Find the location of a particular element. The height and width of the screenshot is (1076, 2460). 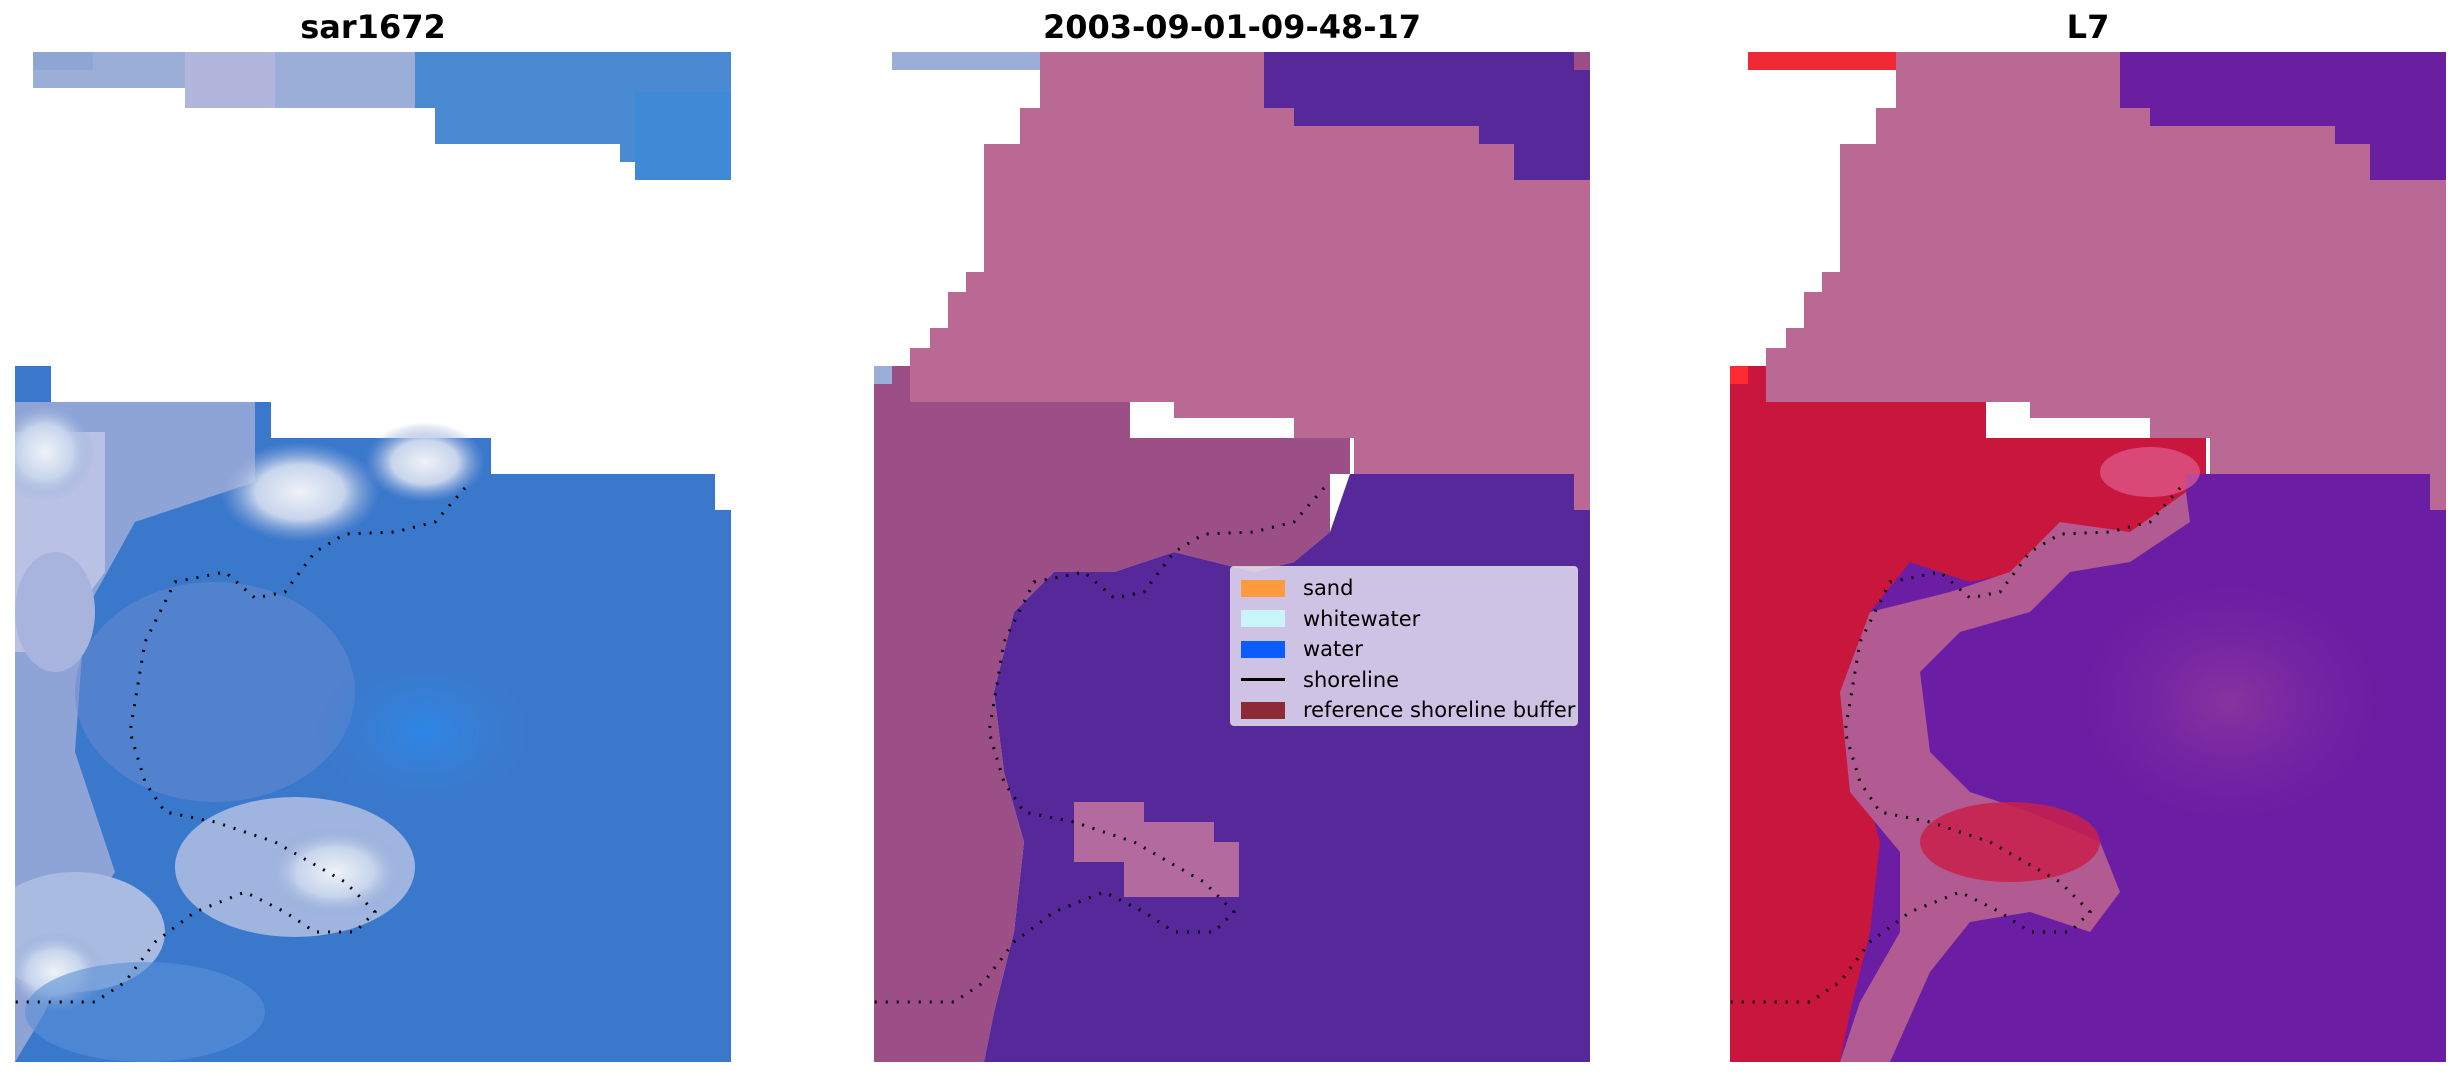

legend-item-sand: sand is located at coordinates (1404, 588).